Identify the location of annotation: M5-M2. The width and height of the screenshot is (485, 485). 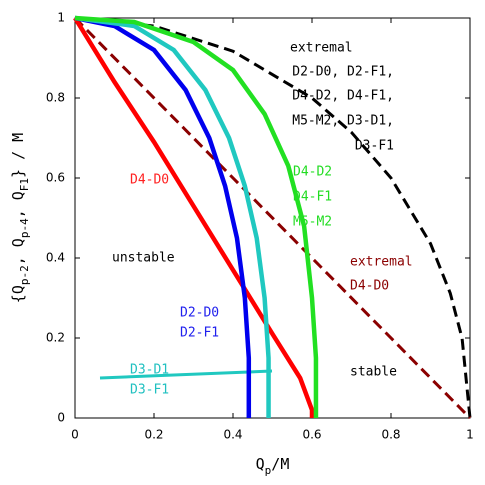
(312, 222).